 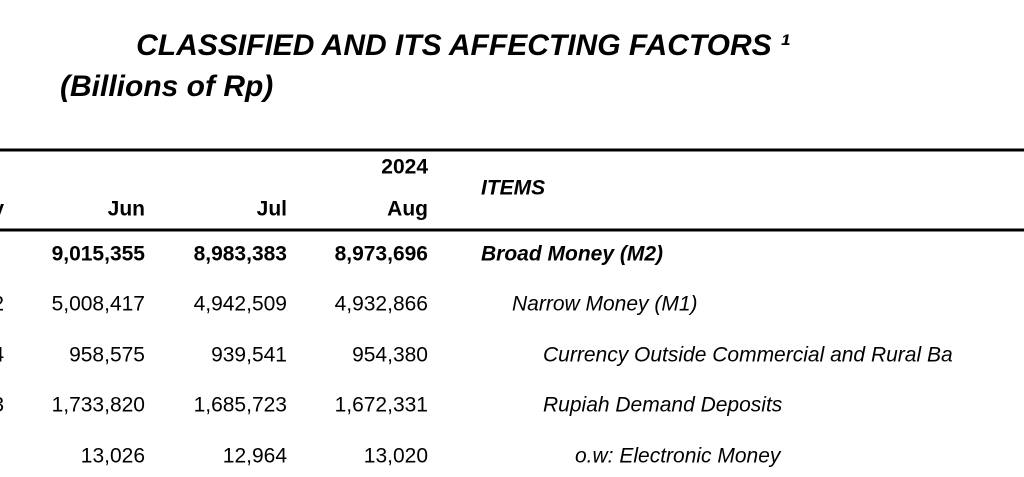 I want to click on item-label: Broad Money (M2), so click(x=572, y=254).